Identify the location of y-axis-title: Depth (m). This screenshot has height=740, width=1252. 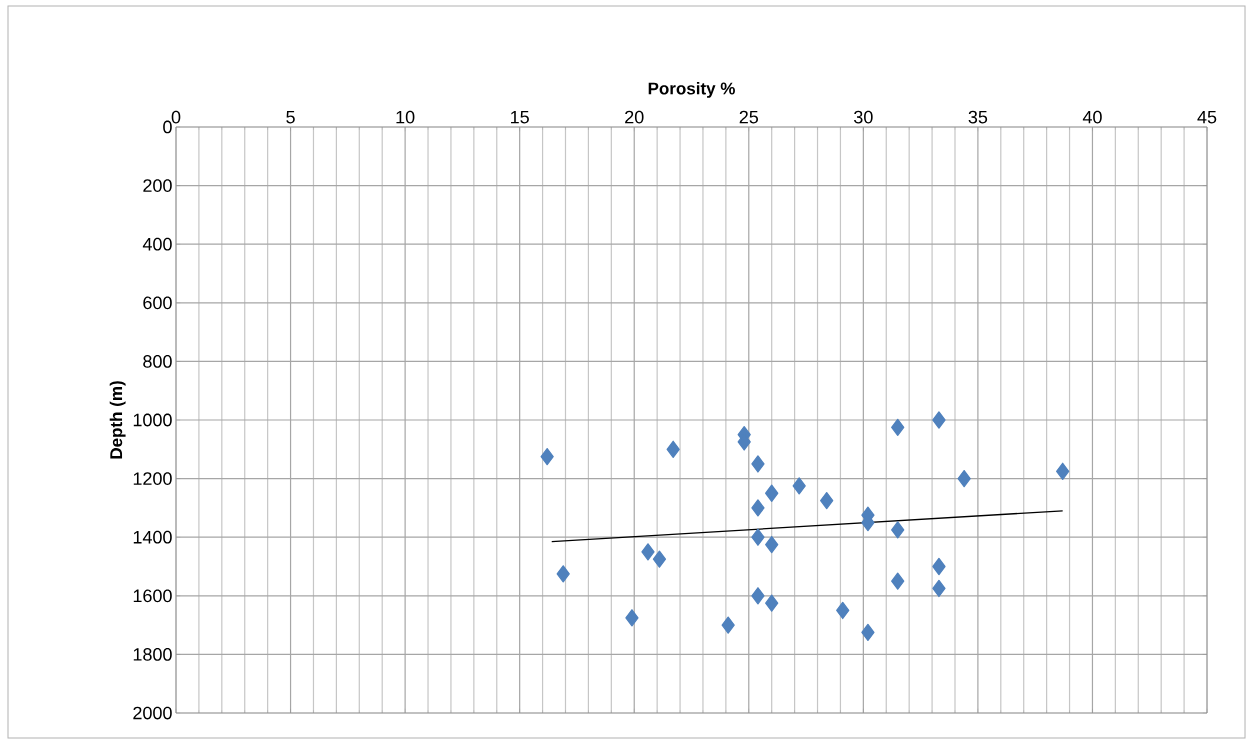
(117, 420).